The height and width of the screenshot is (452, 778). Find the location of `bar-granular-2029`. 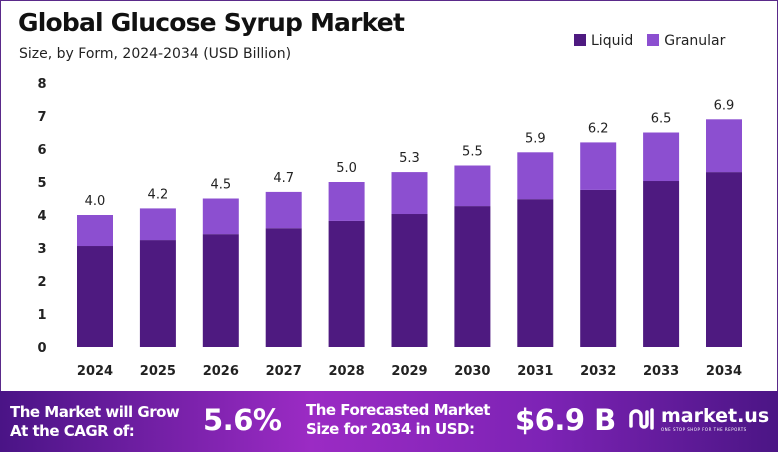

bar-granular-2029 is located at coordinates (409, 193).